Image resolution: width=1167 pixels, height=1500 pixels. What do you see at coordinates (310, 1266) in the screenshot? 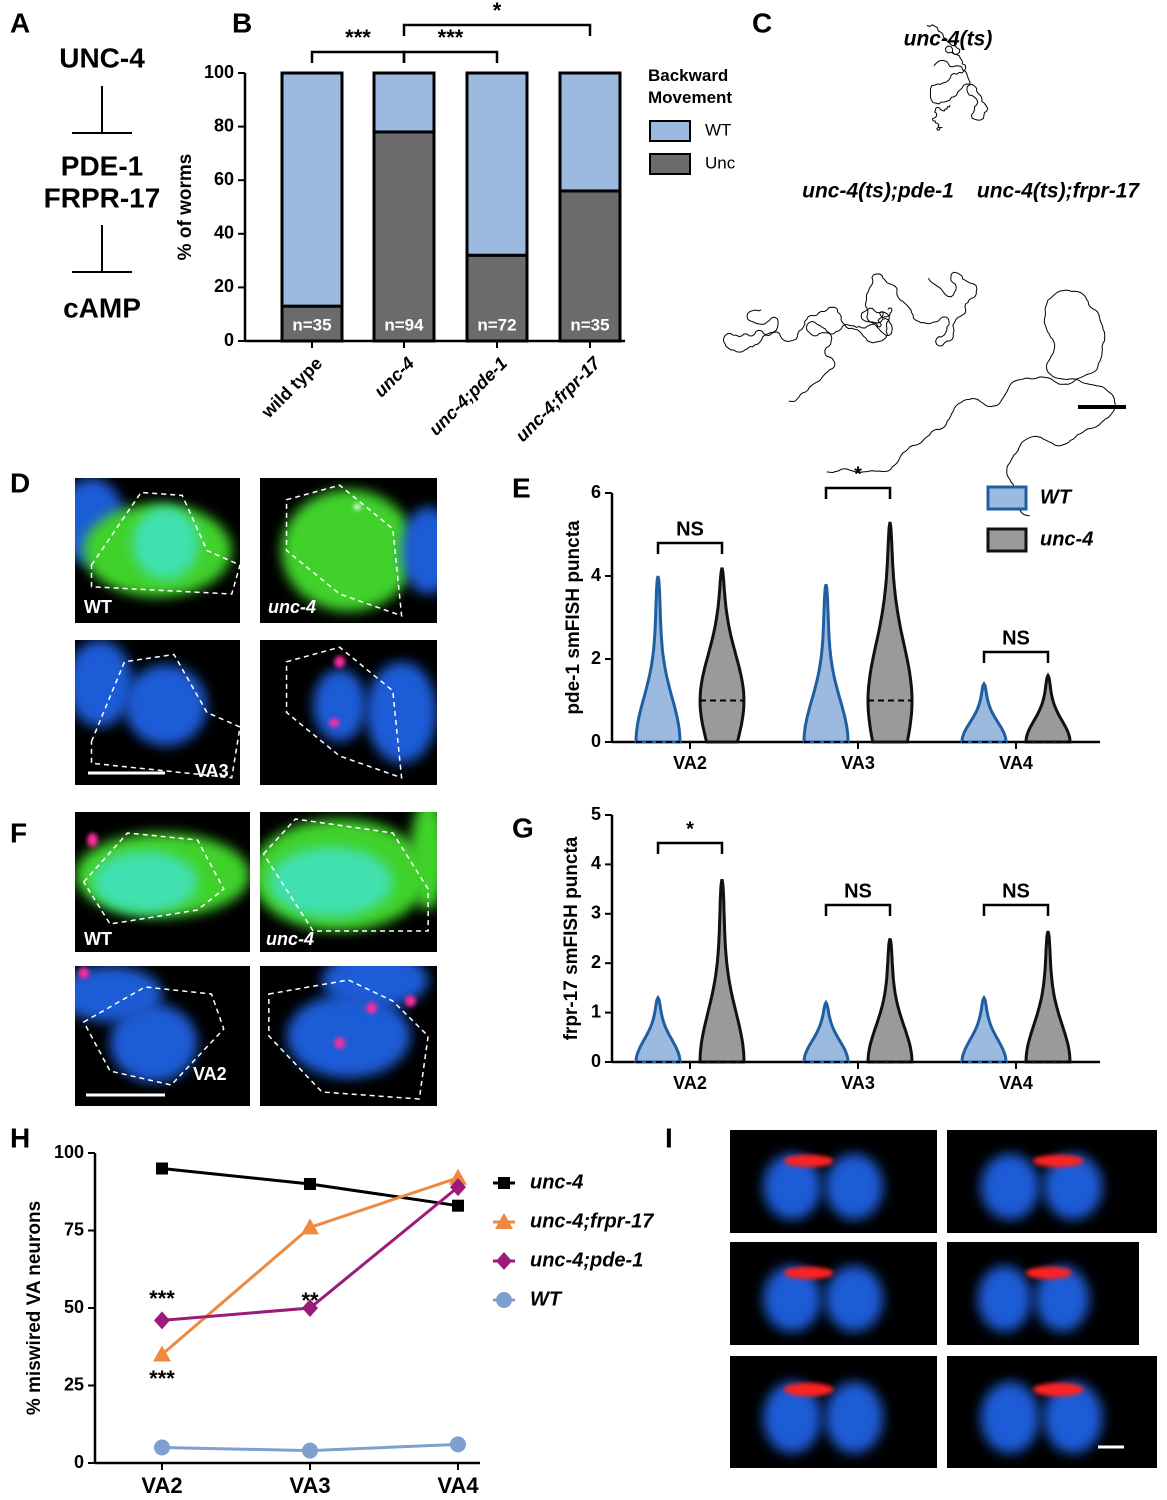
I see `series-line` at bounding box center [310, 1266].